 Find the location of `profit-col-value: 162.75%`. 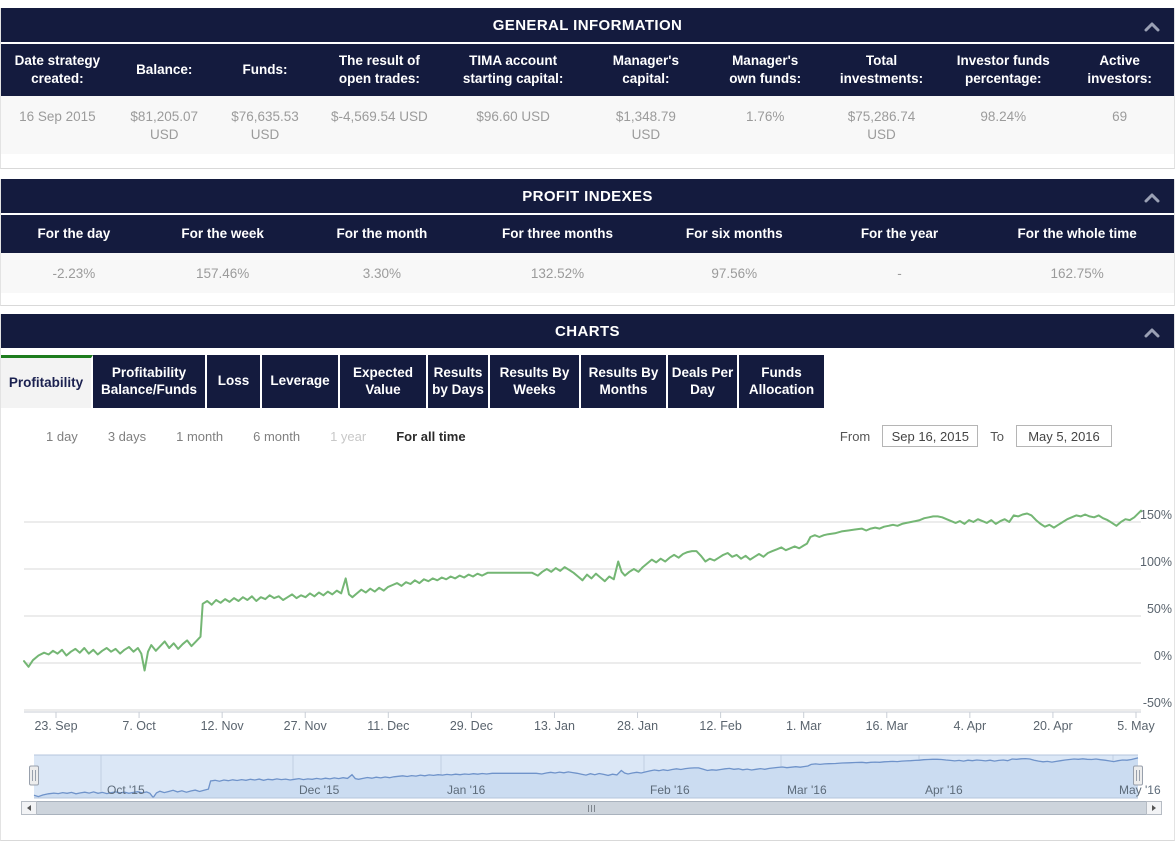

profit-col-value: 162.75% is located at coordinates (1077, 273).